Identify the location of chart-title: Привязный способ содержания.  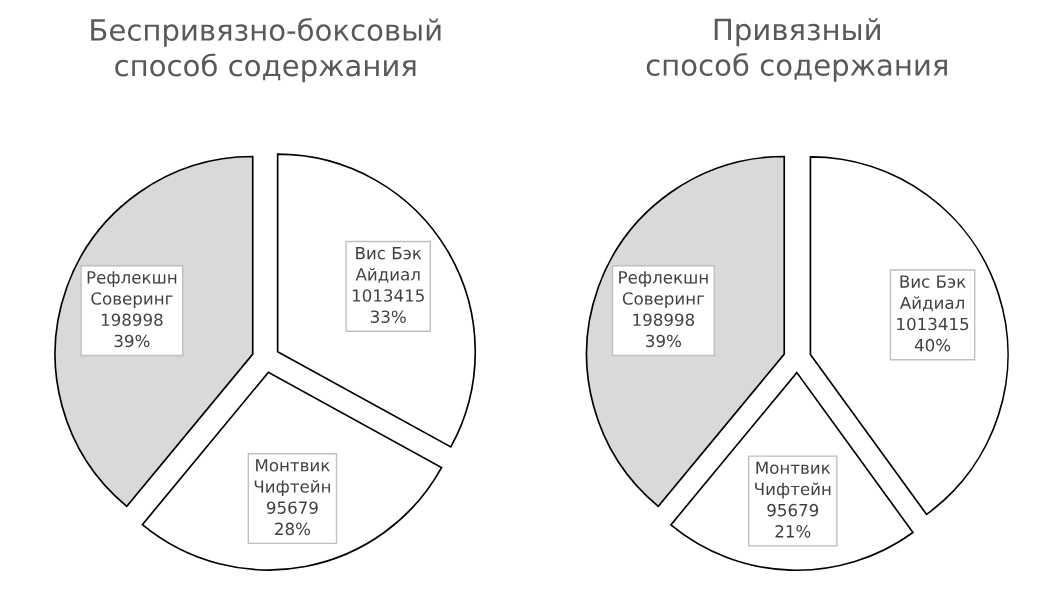
(796, 50).